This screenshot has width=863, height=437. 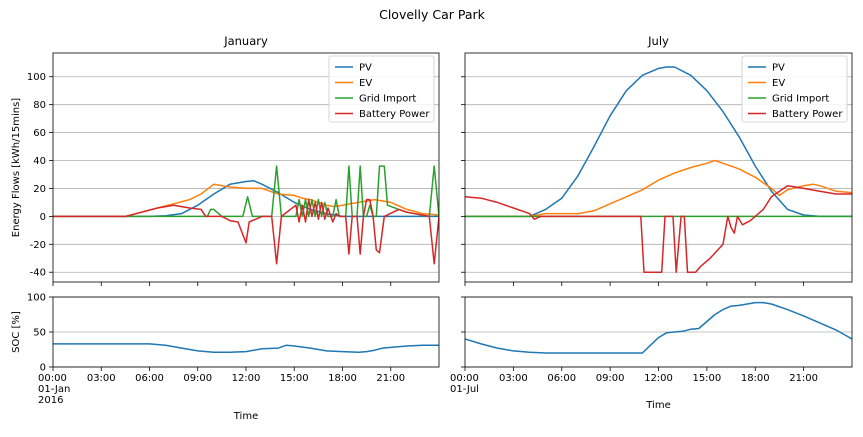 I want to click on y-tick-label: 40, so click(x=39, y=161).